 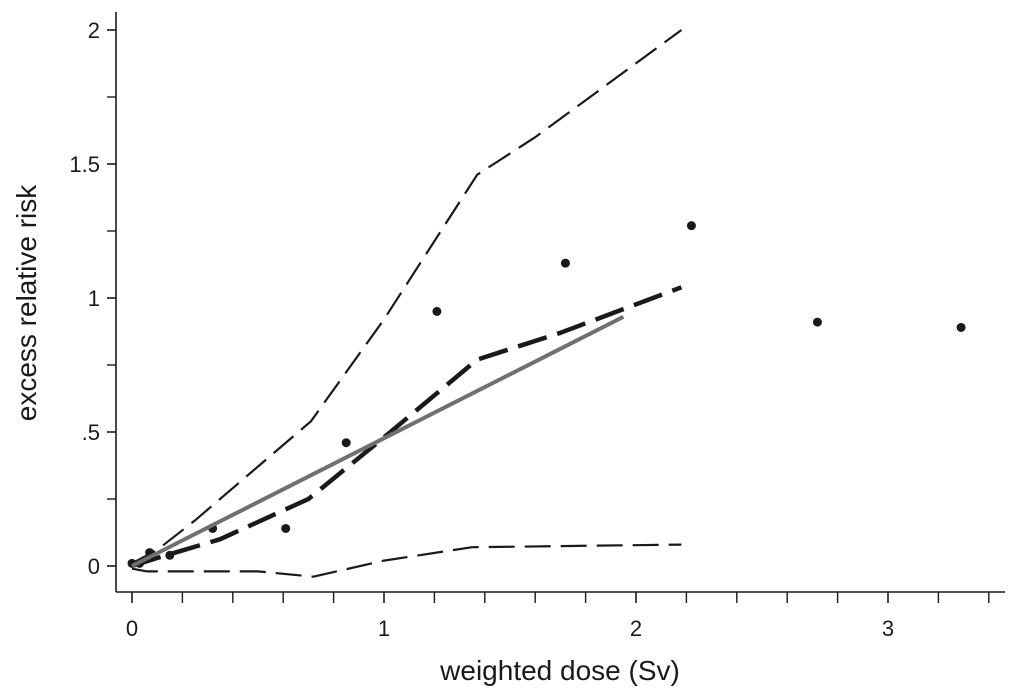 What do you see at coordinates (132, 628) in the screenshot?
I see `x-tick-label: 0` at bounding box center [132, 628].